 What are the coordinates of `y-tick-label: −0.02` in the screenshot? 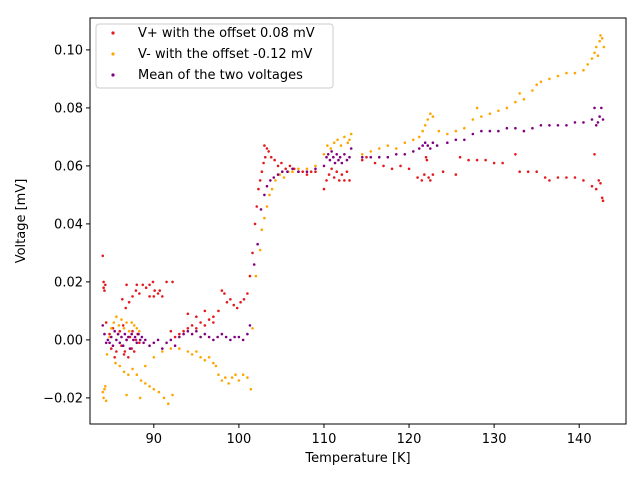 It's located at (63, 398).